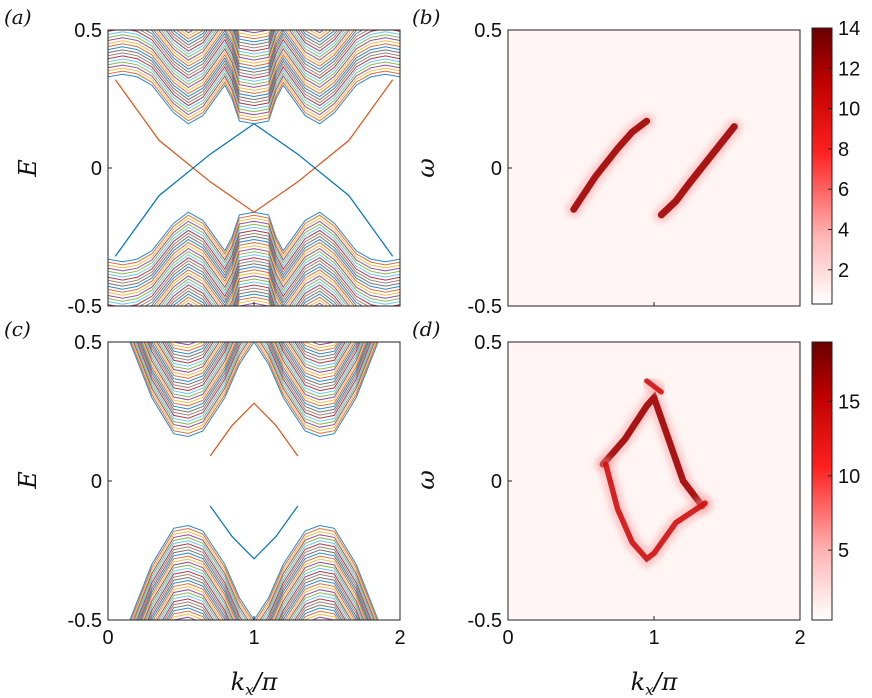 The height and width of the screenshot is (698, 872). What do you see at coordinates (799, 638) in the screenshot?
I see `x-tick-label: 2` at bounding box center [799, 638].